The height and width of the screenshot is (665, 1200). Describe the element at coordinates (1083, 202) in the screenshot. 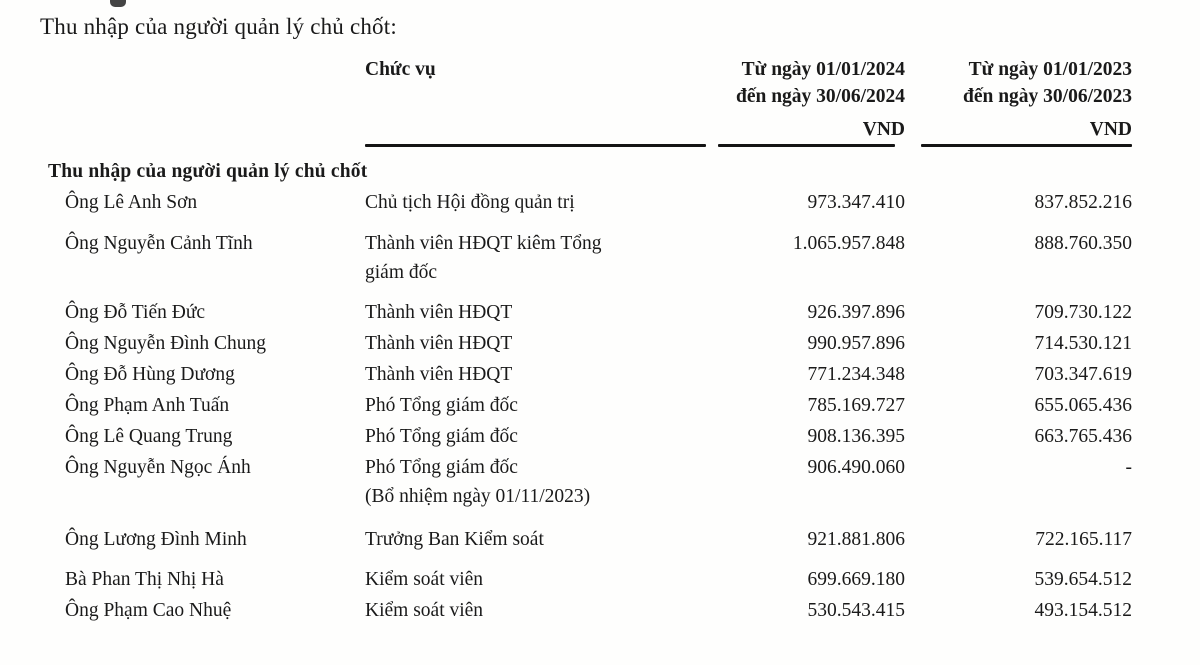

I see `row-value-2023-cell: 837.852.216` at that location.